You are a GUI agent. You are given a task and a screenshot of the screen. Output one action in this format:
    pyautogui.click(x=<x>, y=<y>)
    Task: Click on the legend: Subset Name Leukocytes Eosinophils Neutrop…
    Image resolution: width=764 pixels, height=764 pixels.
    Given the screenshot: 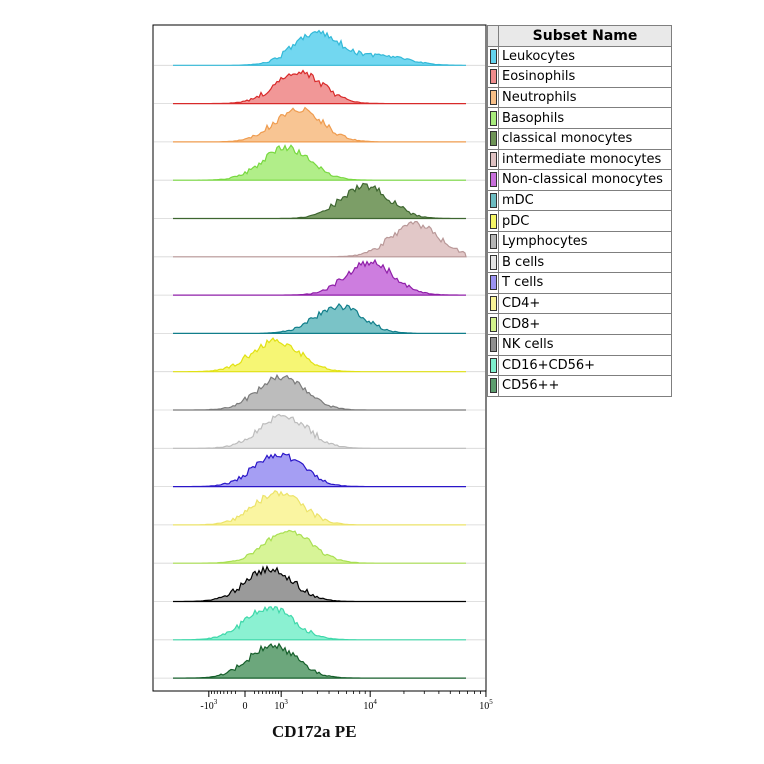 What is the action you would take?
    pyautogui.click(x=579, y=211)
    